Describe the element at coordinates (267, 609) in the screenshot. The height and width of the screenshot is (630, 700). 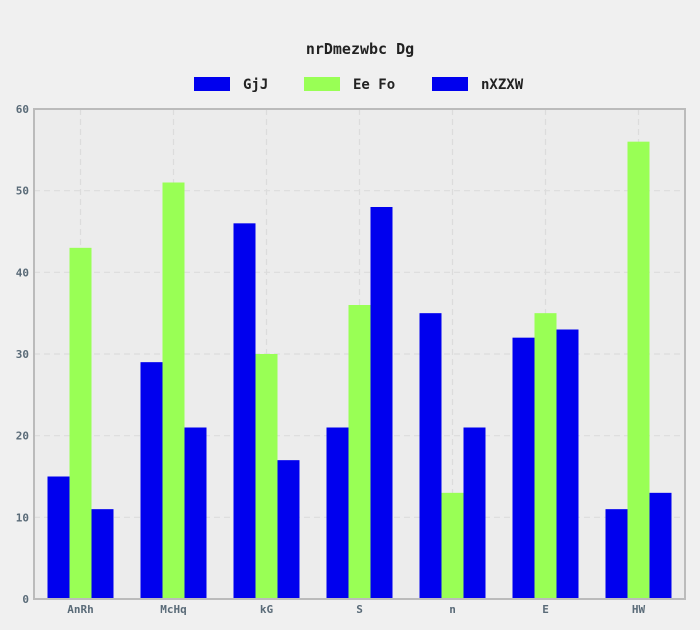
I see `x-tick-label: kG` at that location.